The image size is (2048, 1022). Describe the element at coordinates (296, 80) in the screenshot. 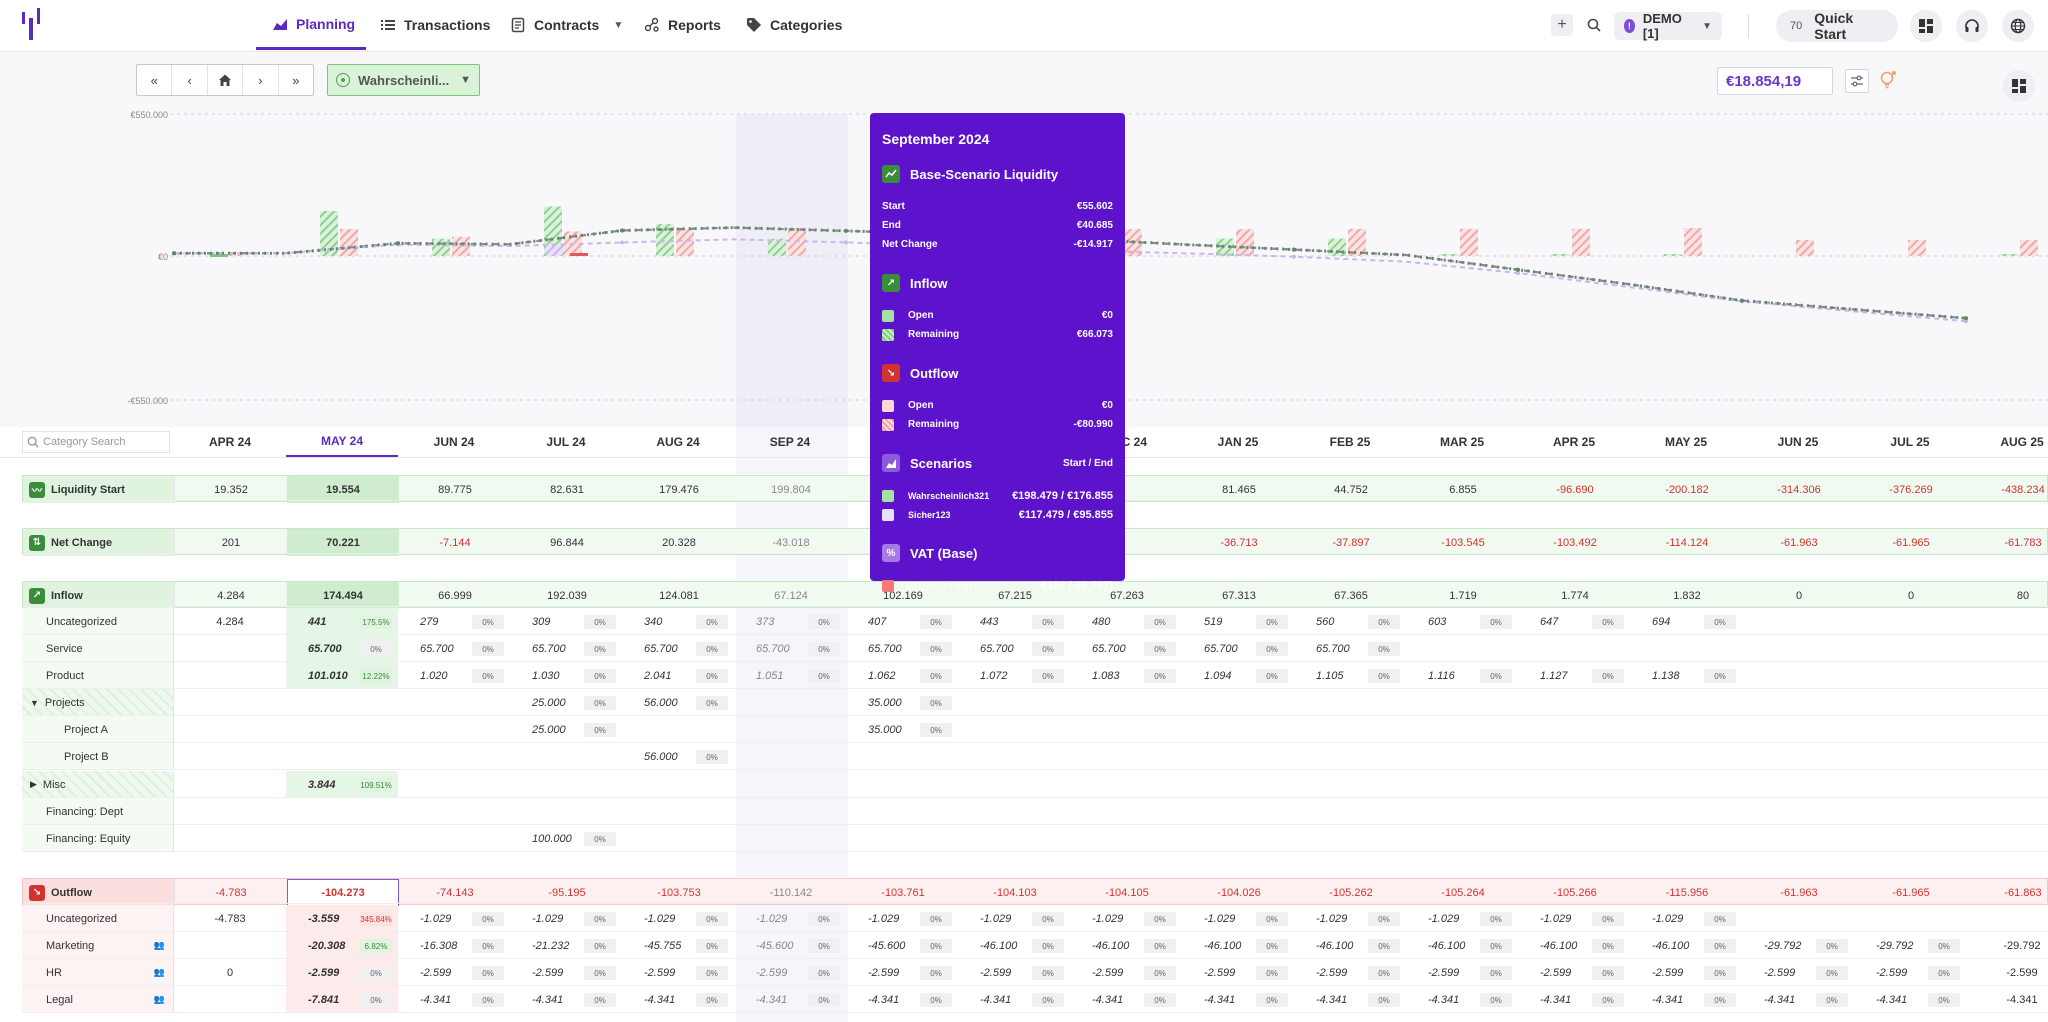

I see `jump-forward-button: »` at that location.